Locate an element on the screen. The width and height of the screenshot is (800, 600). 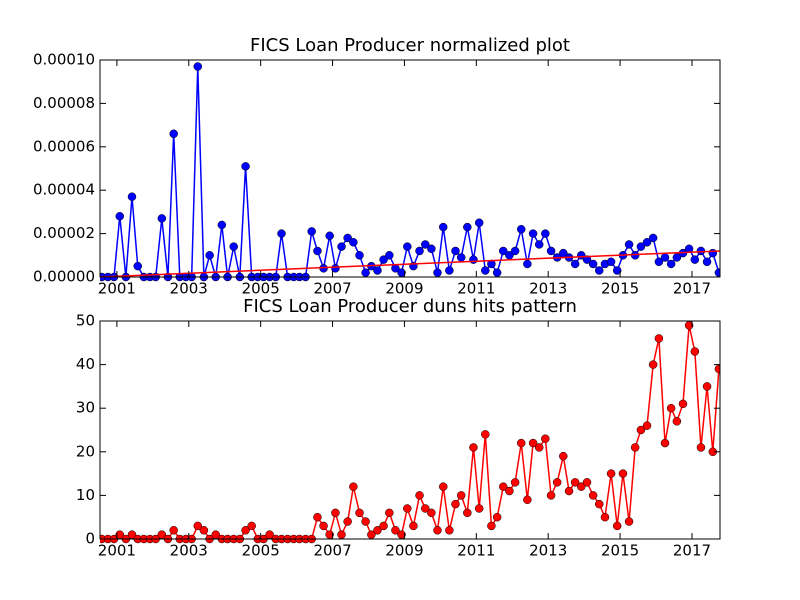
x-tick-label: 2017 is located at coordinates (692, 551).